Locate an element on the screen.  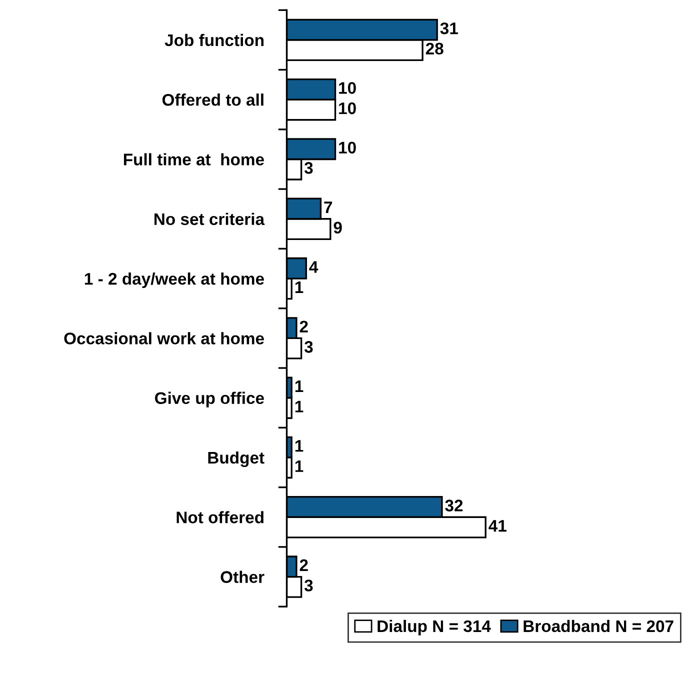
y-tick-label: 1 - 2 day/week at home is located at coordinates (174, 280).